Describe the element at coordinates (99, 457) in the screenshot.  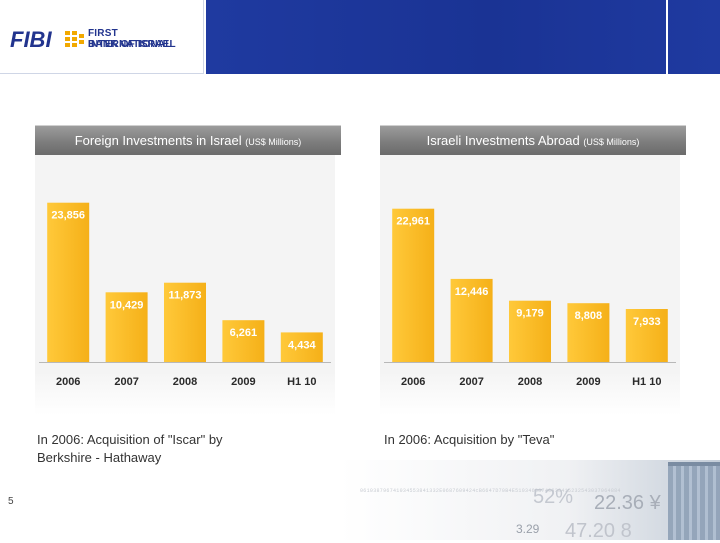
I see `caption-line: Berkshire - Hathaway` at that location.